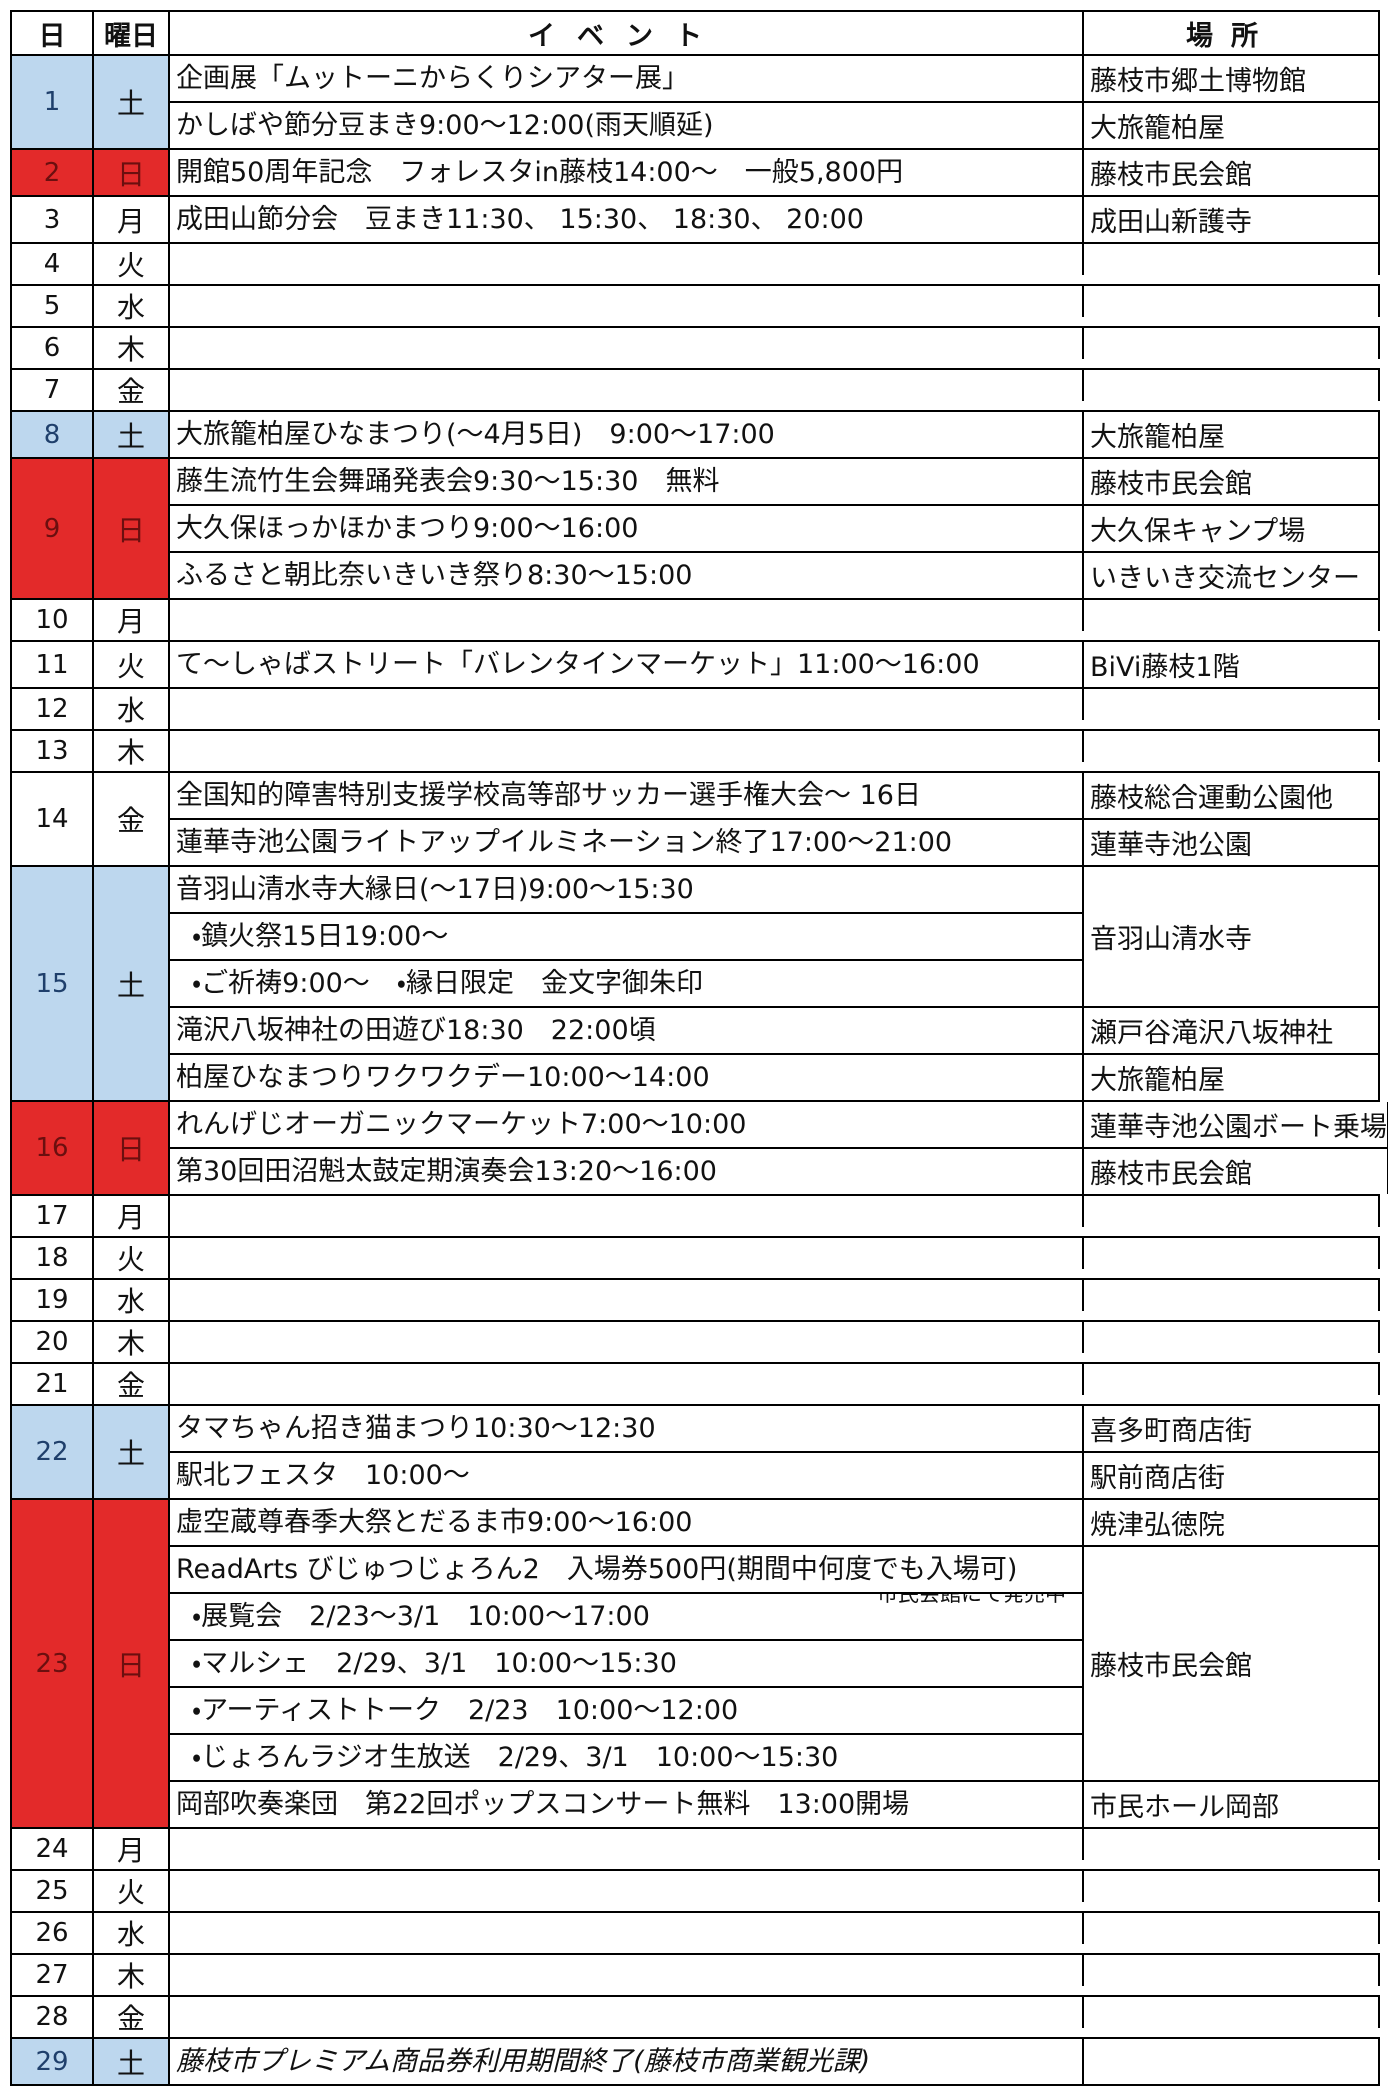 This screenshot has height=2086, width=1388. I want to click on day-row: 12 水, so click(696, 710).